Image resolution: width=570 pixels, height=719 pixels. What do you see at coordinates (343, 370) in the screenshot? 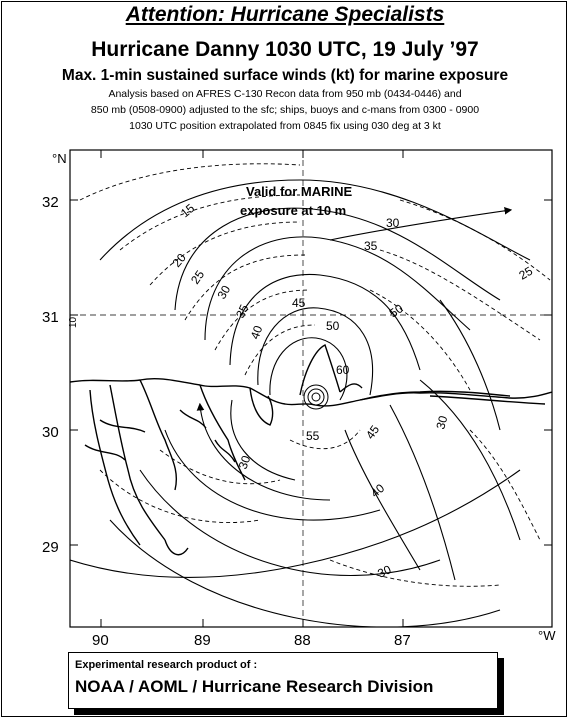
I see `isotach-label-60: 60` at bounding box center [343, 370].